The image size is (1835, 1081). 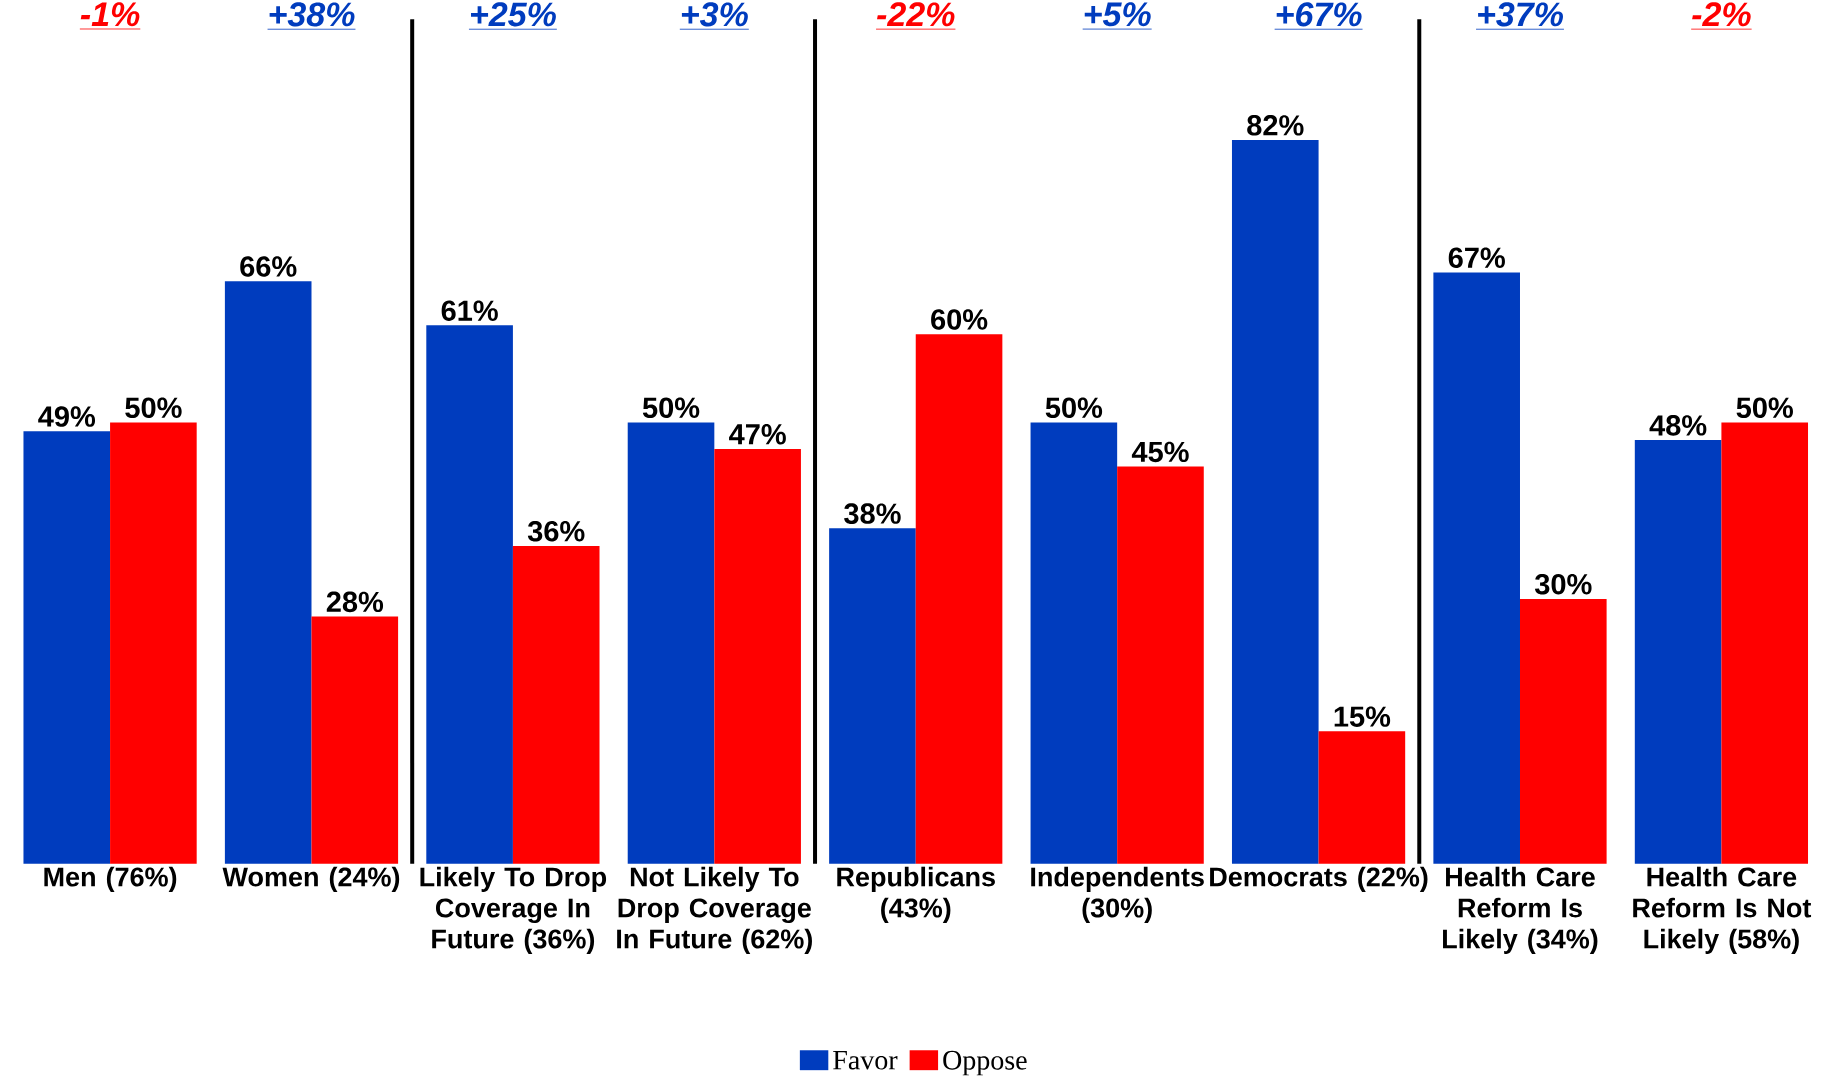 What do you see at coordinates (513, 14) in the screenshot?
I see `text: +25%` at bounding box center [513, 14].